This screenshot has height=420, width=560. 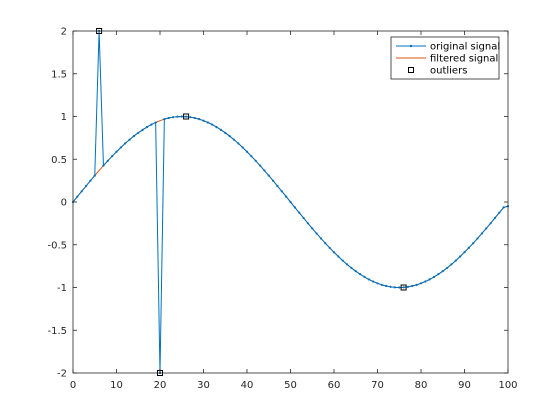 I want to click on x-tick-label: 80, so click(x=421, y=385).